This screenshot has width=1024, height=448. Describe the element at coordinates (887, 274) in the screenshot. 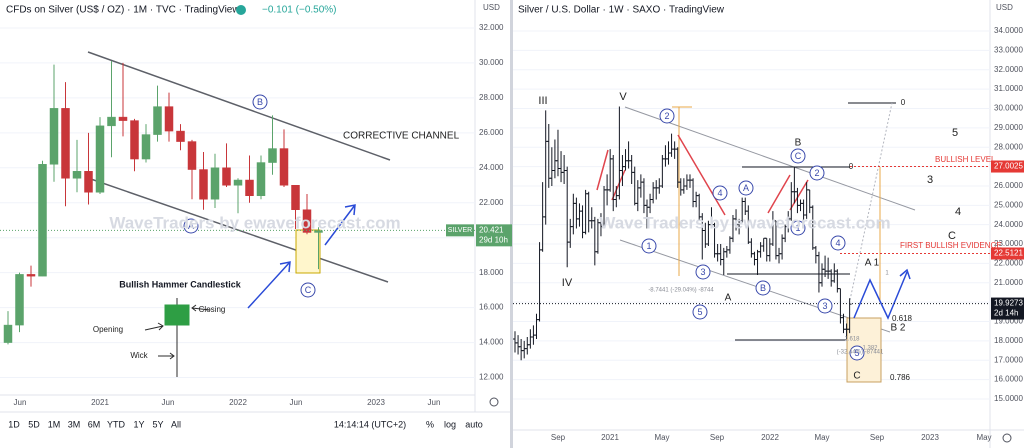

I see `annotation: 1` at that location.